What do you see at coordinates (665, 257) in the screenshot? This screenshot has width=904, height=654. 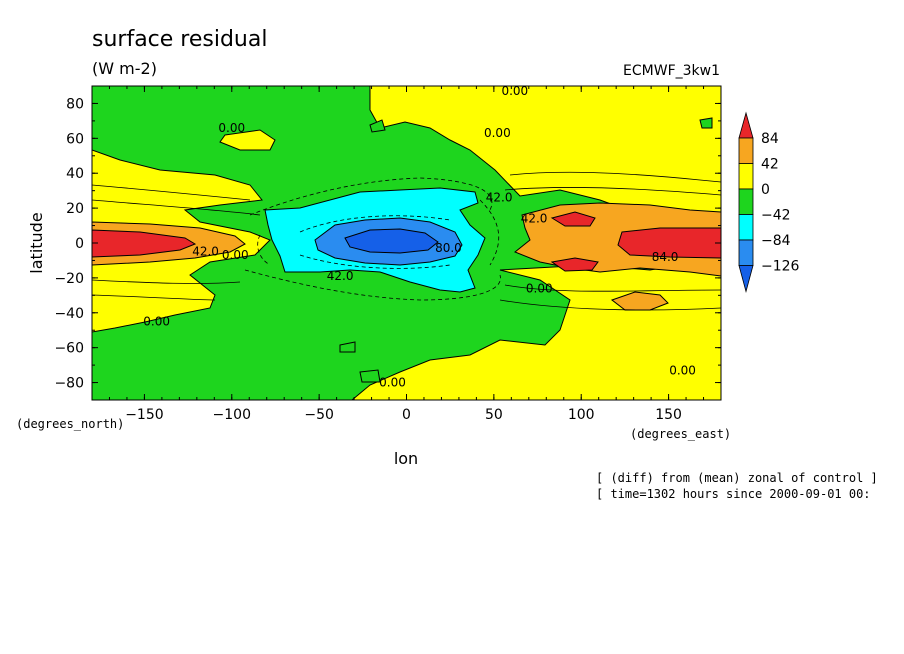 I see `contour-label: 84.0` at bounding box center [665, 257].